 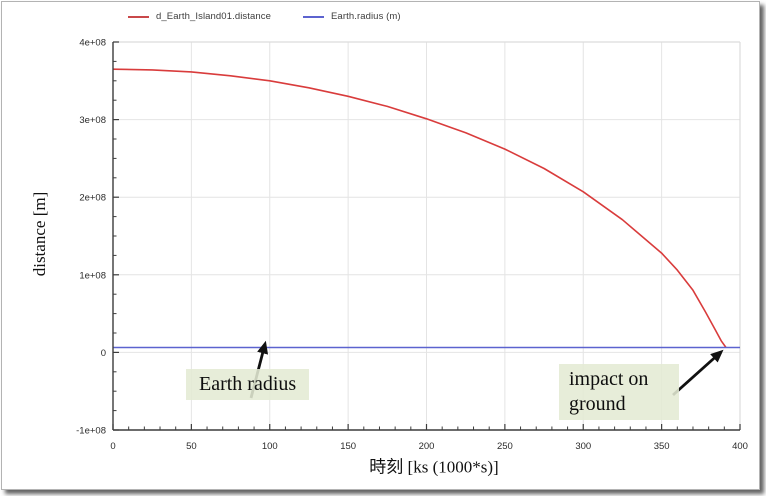 What do you see at coordinates (427, 446) in the screenshot?
I see `x-tick-label: 200` at bounding box center [427, 446].